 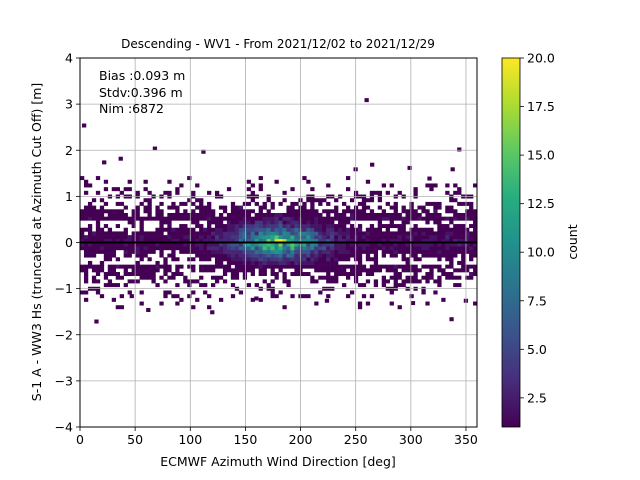 I want to click on x-tick-label: 250, so click(x=356, y=439).